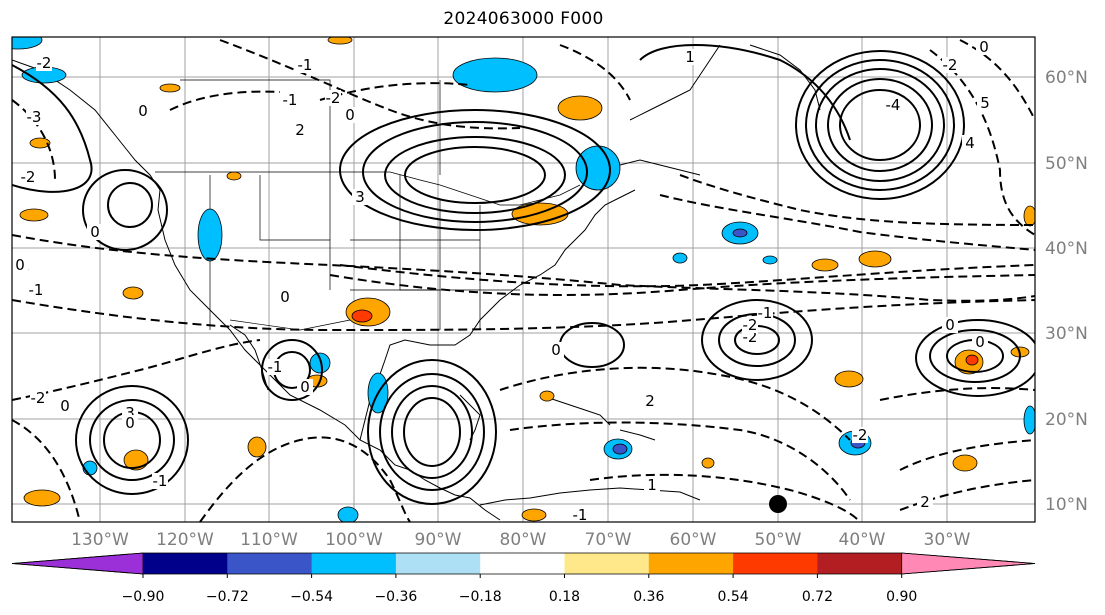  Describe the element at coordinates (300, 130) in the screenshot. I see `contour-label: 2` at that location.